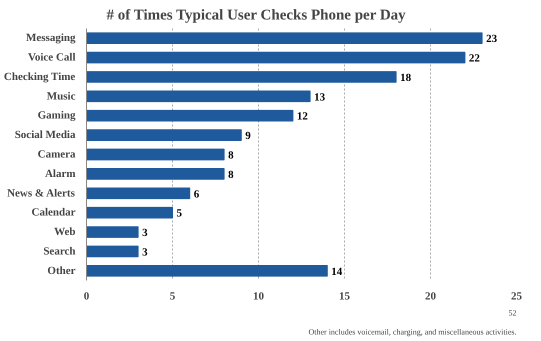 The width and height of the screenshot is (541, 341). Describe the element at coordinates (57, 116) in the screenshot. I see `y-tick-label: Gaming` at that location.